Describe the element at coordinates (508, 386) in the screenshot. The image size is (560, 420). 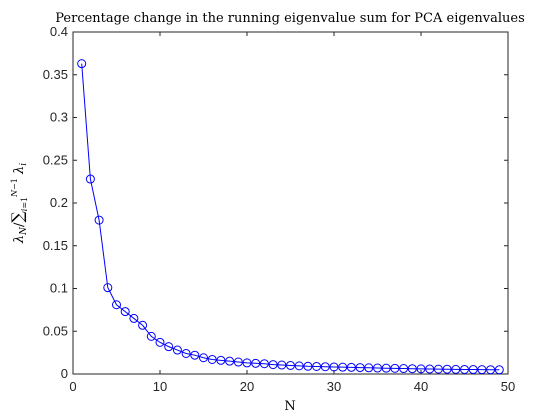
I see `x-tick-label: 50` at that location.